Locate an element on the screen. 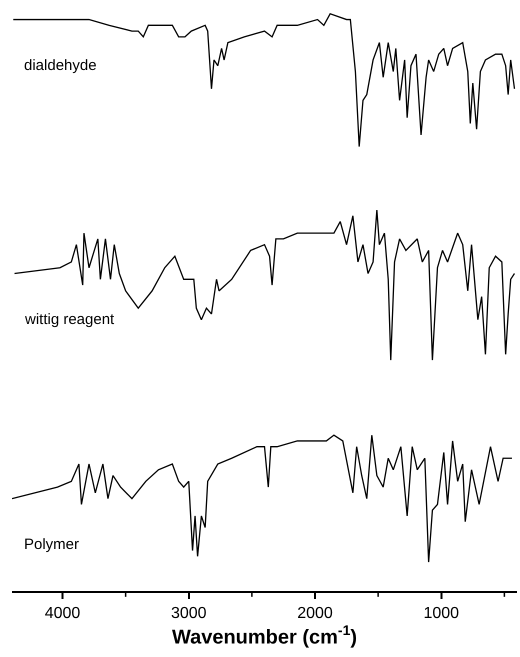  x-tick-label: 3000 is located at coordinates (188, 613).